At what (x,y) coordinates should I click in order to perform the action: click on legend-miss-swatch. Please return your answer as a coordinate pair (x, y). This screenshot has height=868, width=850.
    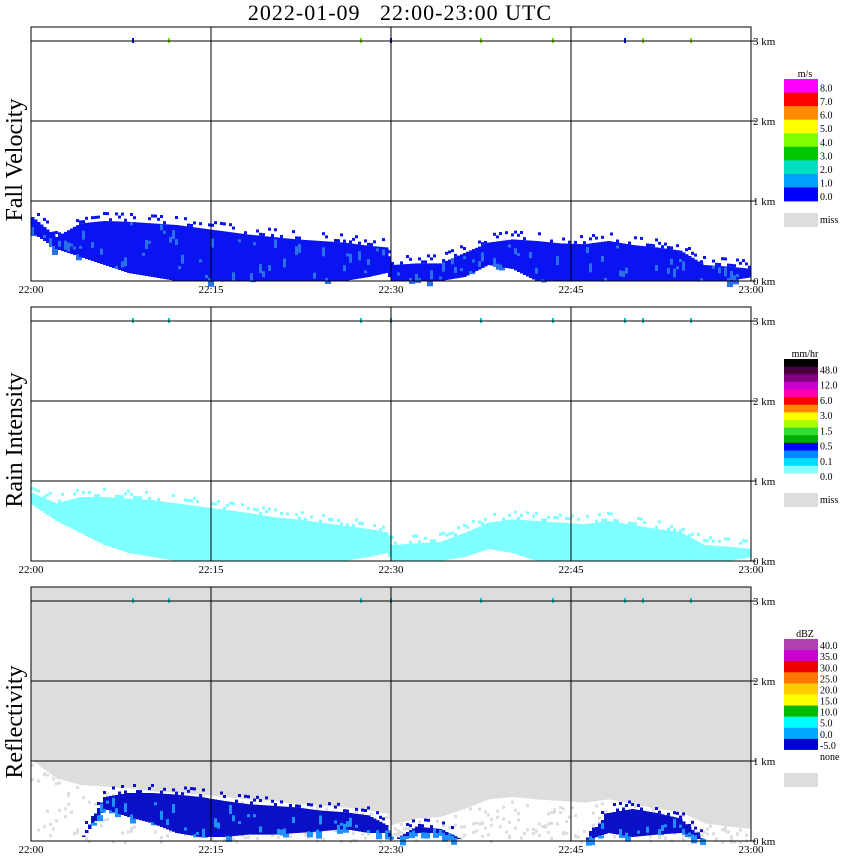
    Looking at the image, I should click on (801, 220).